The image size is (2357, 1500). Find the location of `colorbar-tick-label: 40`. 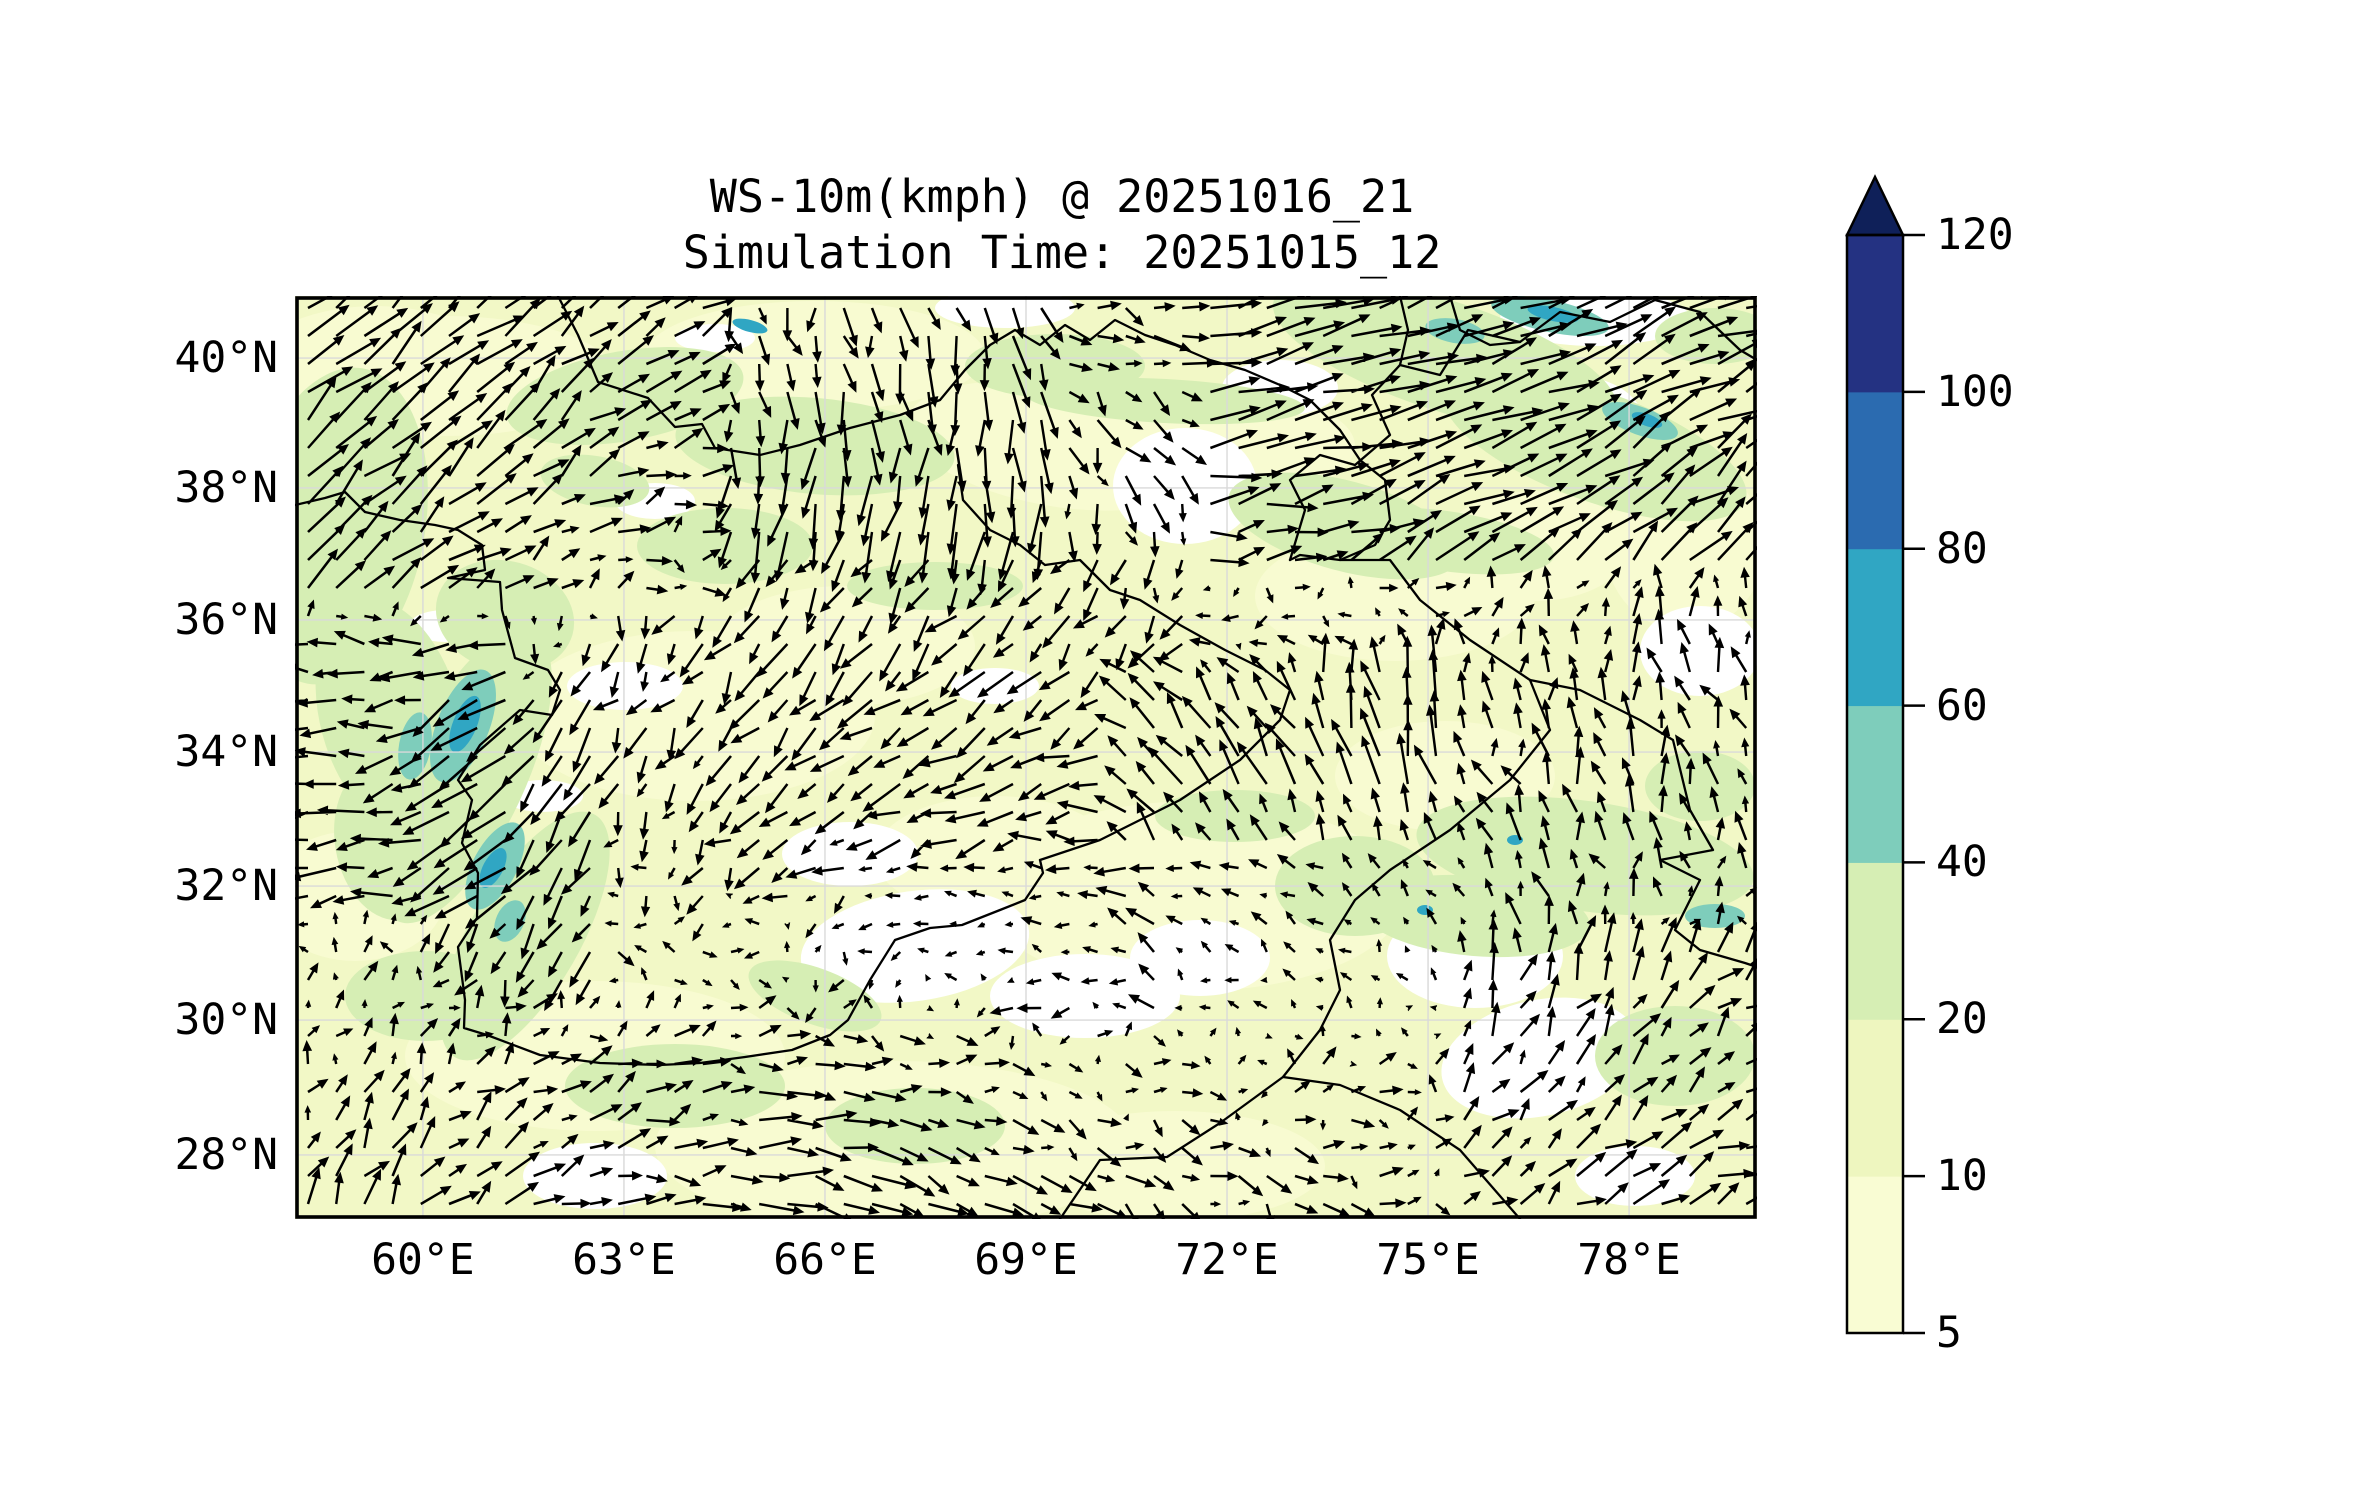

colorbar-tick-label: 40 is located at coordinates (1962, 862).